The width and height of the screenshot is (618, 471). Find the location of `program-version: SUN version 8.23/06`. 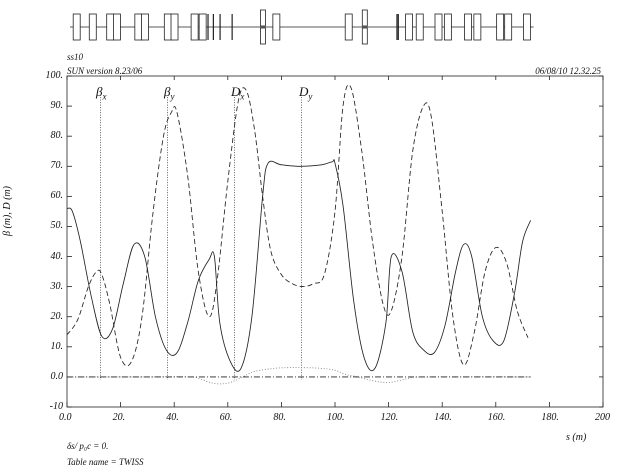

program-version: SUN version 8.23/06 is located at coordinates (105, 71).